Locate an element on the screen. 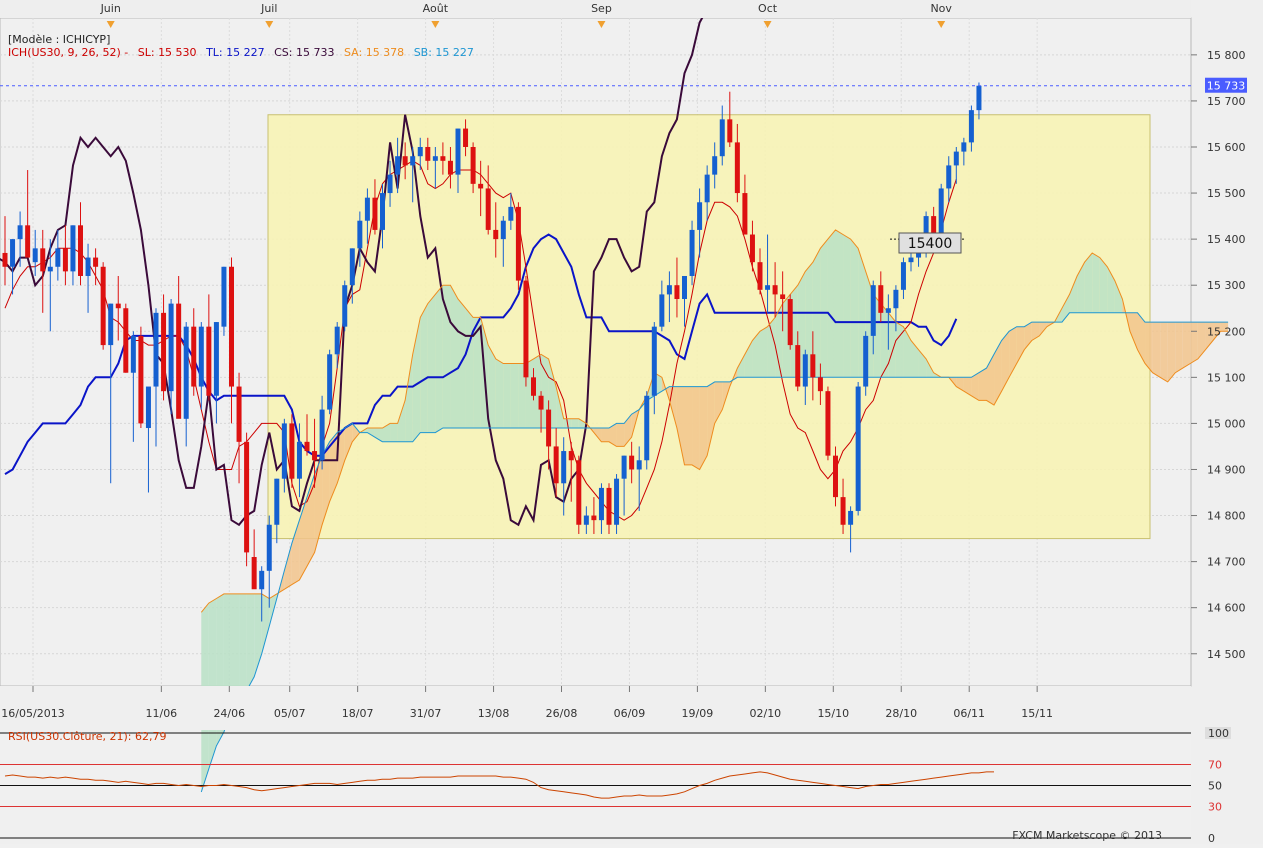 The height and width of the screenshot is (848, 1263). y-tick-label: 15 500 is located at coordinates (1226, 193).